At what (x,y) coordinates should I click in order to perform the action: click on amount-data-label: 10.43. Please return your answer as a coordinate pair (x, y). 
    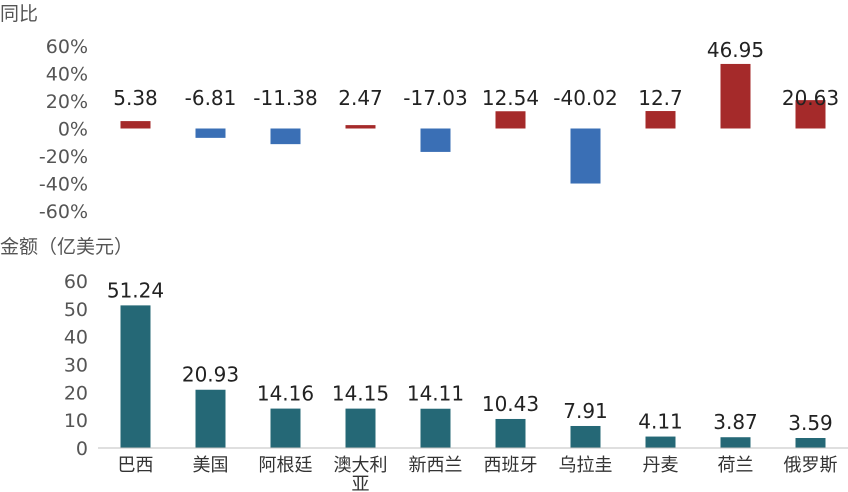
    Looking at the image, I should click on (510, 404).